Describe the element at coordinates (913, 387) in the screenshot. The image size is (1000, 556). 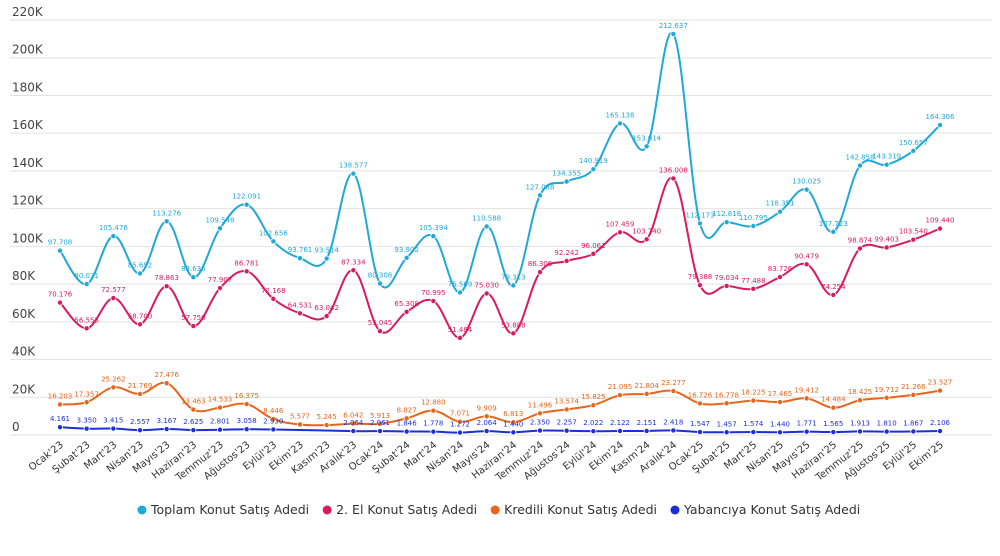
I see `data-label: 21.266` at that location.